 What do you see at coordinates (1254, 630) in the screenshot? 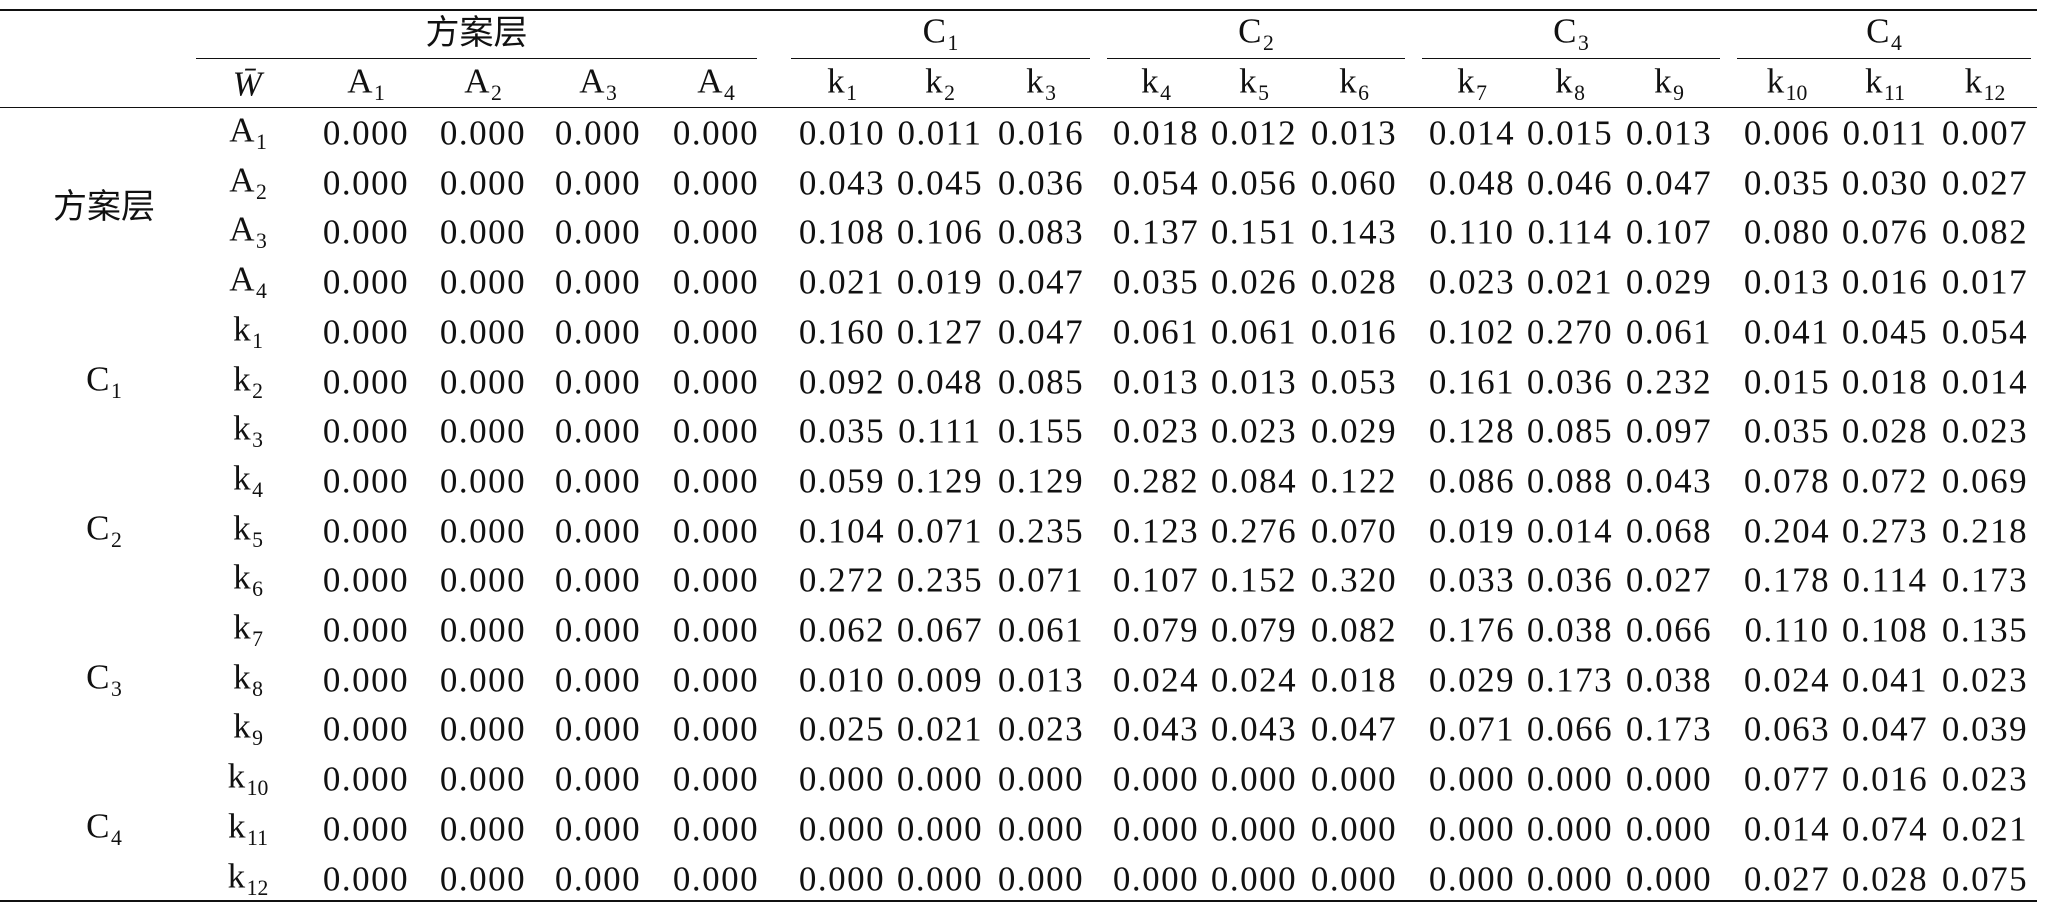
I see `value-cell: 0.079` at bounding box center [1254, 630].